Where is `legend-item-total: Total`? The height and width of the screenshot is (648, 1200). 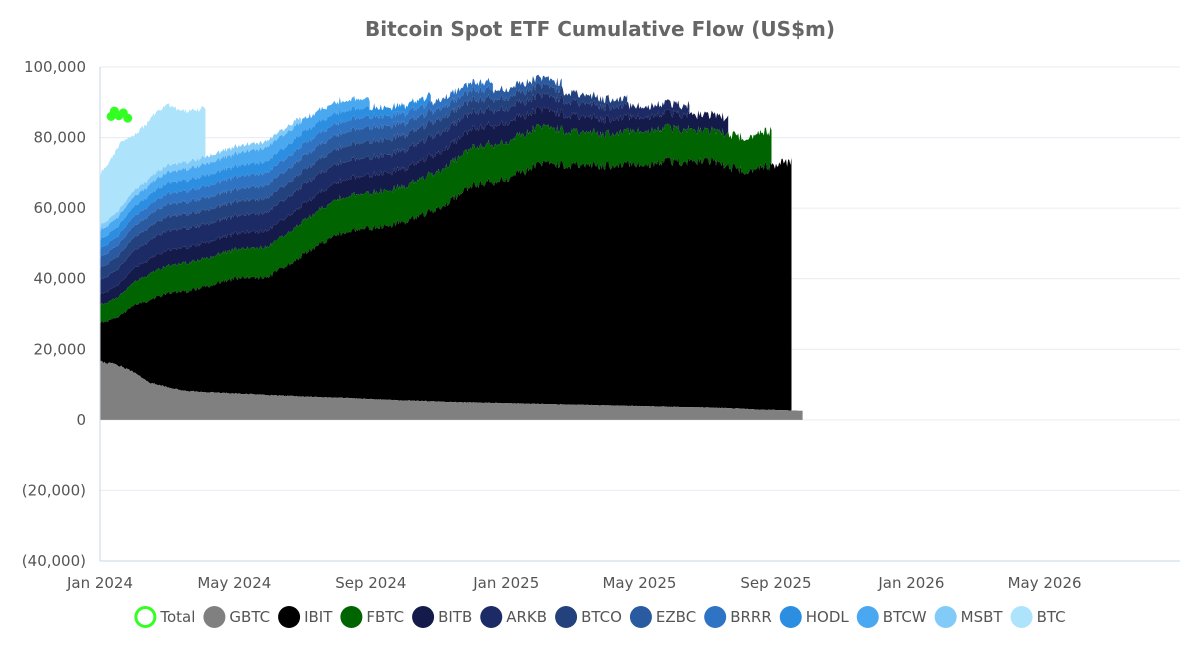
legend-item-total: Total is located at coordinates (165, 617).